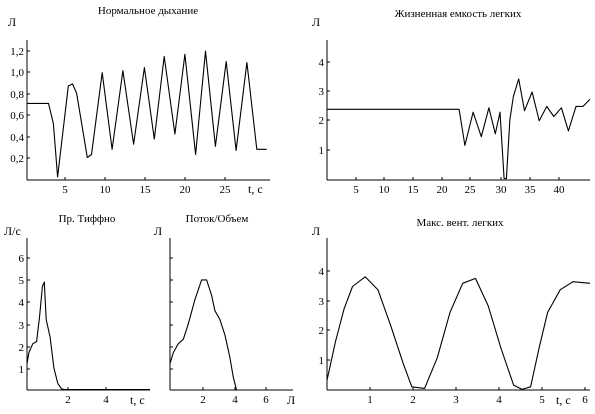 Image resolution: width=595 pixels, height=414 pixels. I want to click on y-unit-label: Л/с, so click(12, 231).